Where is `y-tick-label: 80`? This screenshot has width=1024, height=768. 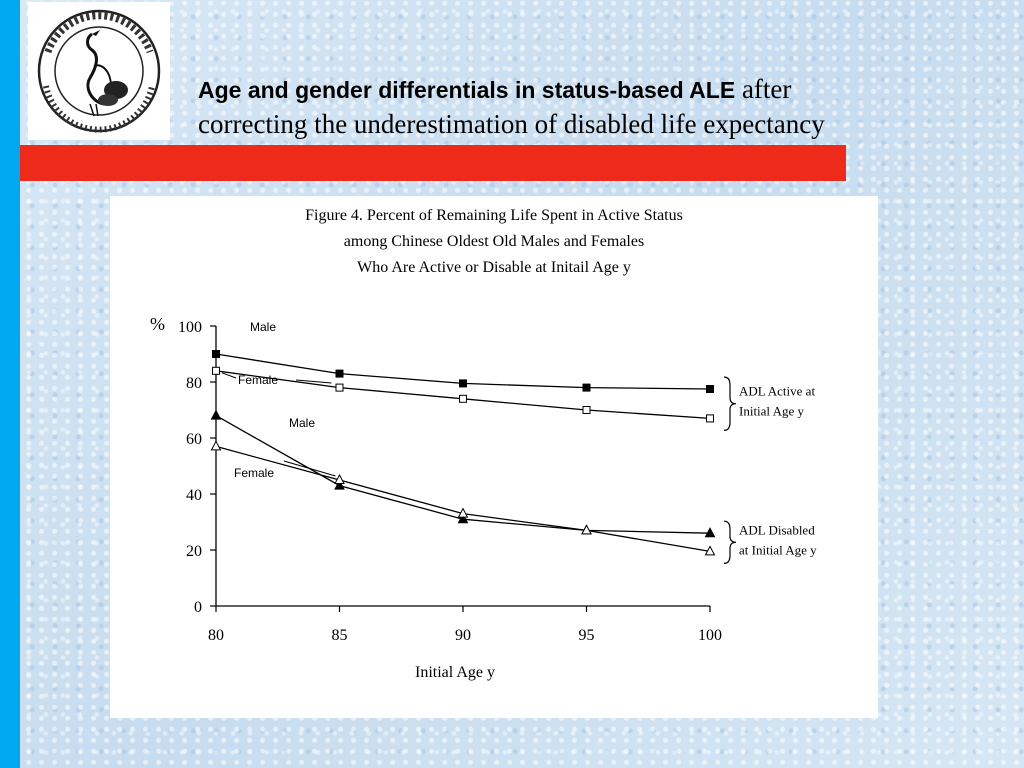 y-tick-label: 80 is located at coordinates (194, 383).